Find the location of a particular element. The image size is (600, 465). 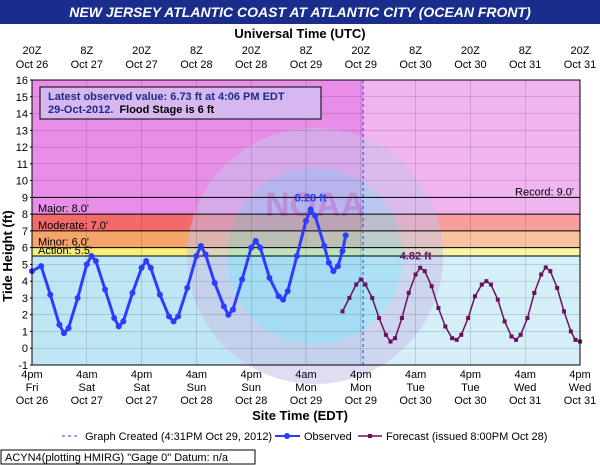

y-tick-label: 11 is located at coordinates (22, 165).